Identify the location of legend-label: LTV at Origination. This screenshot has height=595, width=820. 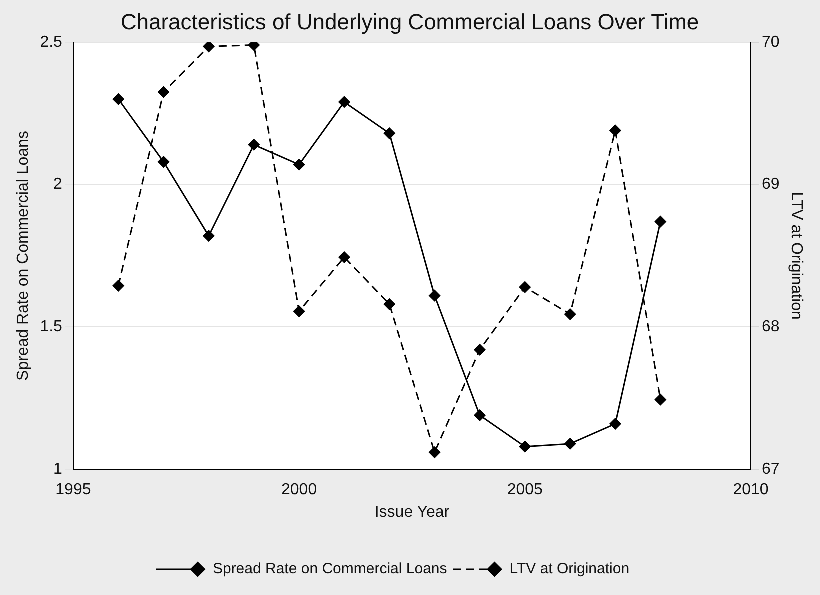
(570, 569).